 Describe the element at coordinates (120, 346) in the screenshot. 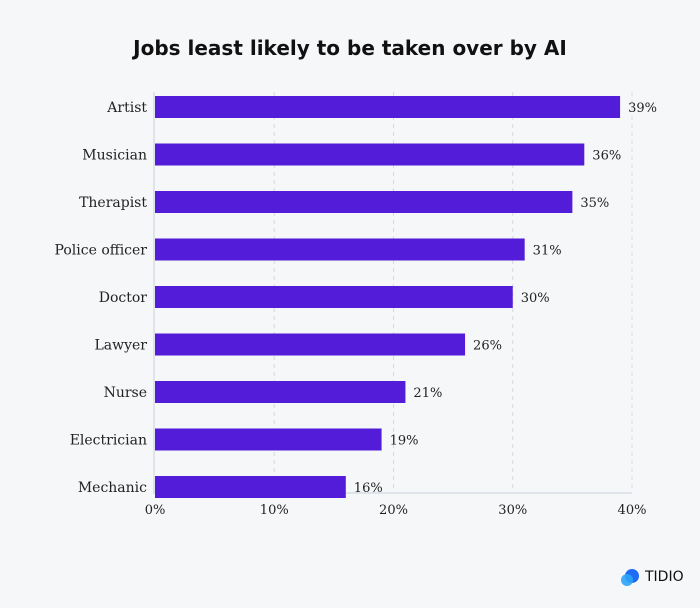

I see `category-label: Lawyer` at that location.